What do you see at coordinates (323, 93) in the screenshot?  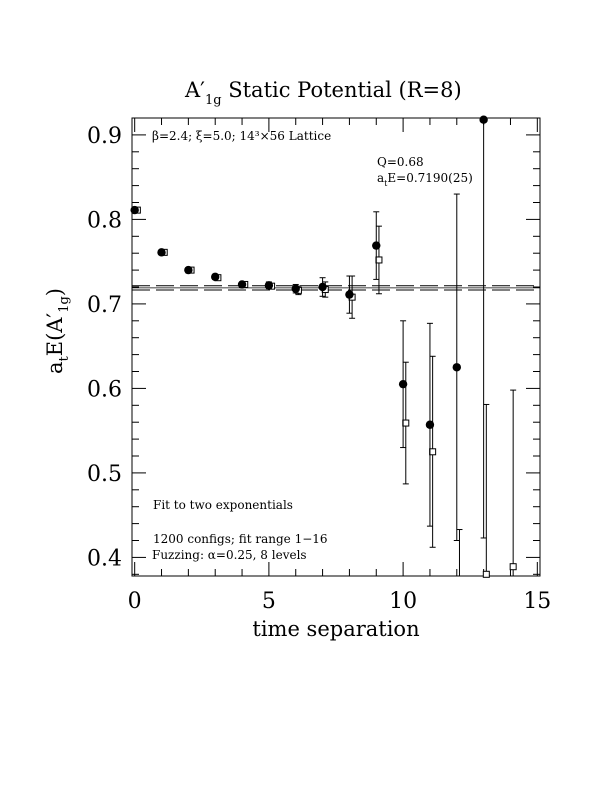 I see `chart-title: A′1g Static Potential (R=8)` at bounding box center [323, 93].